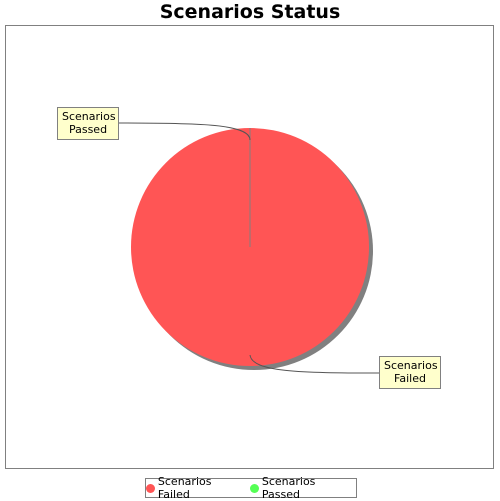 This screenshot has height=501, width=500. Describe the element at coordinates (288, 488) in the screenshot. I see `legend-label-passed: Scenarios Passed` at that location.